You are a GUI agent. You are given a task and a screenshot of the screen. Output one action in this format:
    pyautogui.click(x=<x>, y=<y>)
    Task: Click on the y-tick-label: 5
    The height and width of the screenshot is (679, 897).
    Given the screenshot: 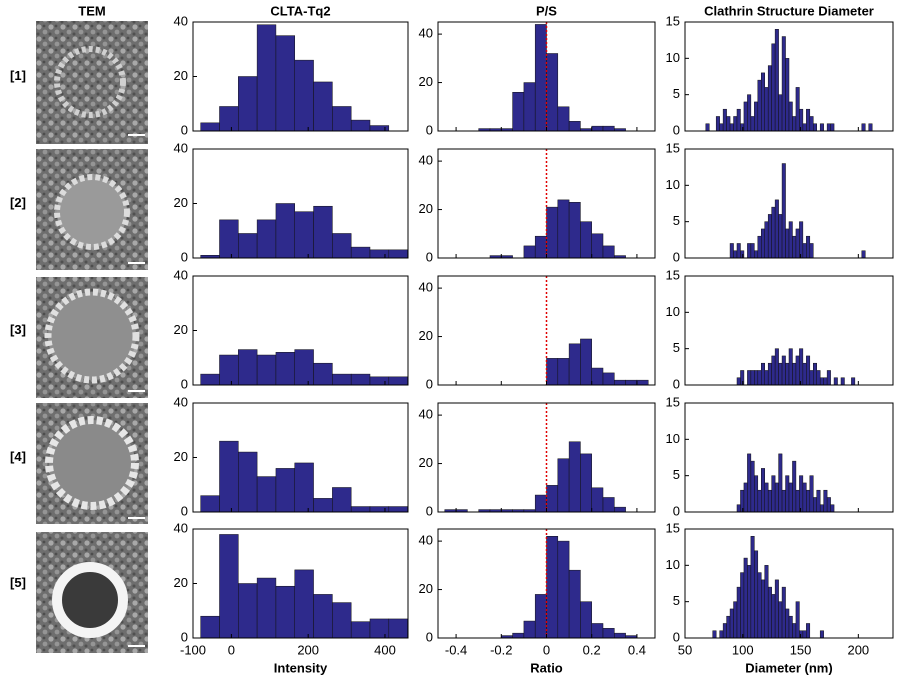 What is the action you would take?
    pyautogui.click(x=676, y=93)
    